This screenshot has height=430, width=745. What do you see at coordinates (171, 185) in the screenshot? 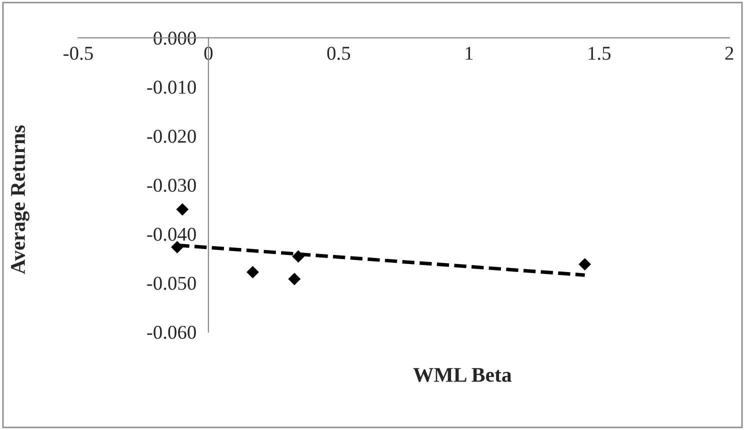
I see `y-tick-label: -0.030` at bounding box center [171, 185].